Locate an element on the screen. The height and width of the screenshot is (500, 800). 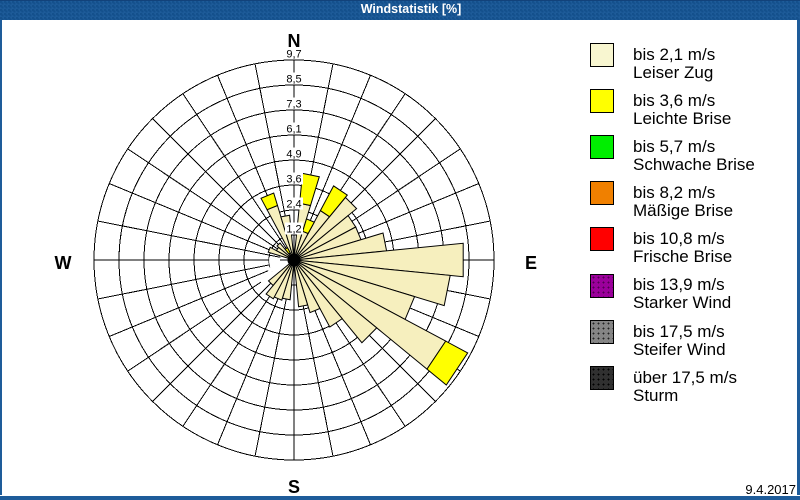
svg-text: E is located at coordinates (531, 263).